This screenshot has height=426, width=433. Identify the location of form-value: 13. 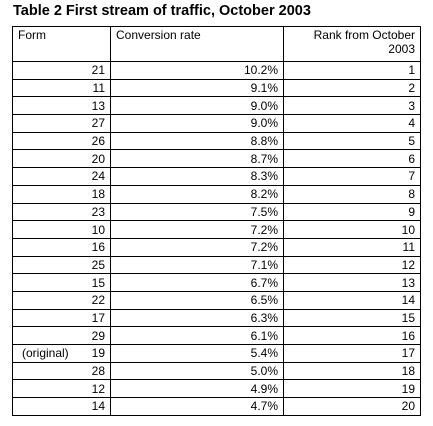
(98, 105).